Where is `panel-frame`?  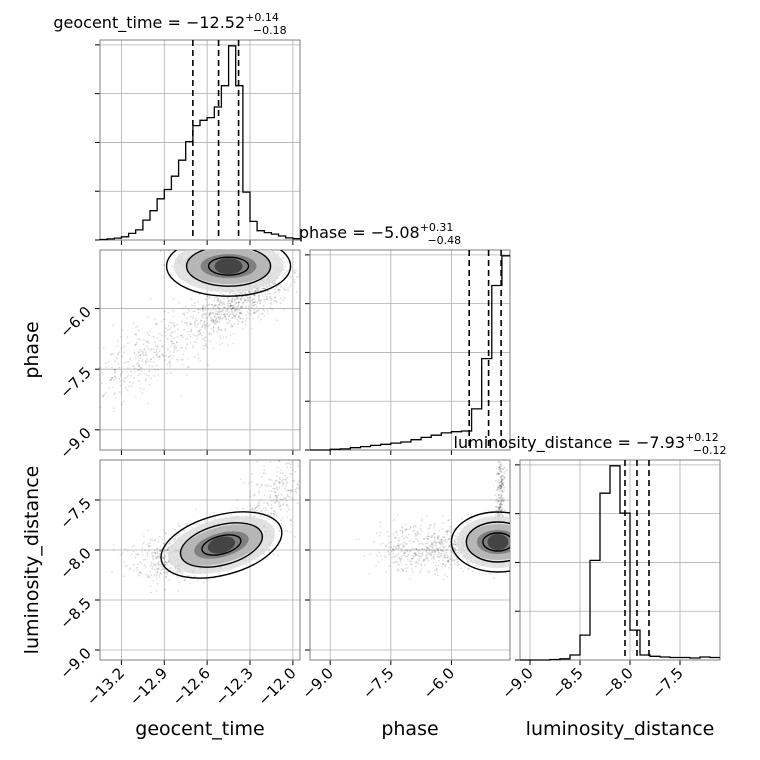
panel-frame is located at coordinates (620, 560).